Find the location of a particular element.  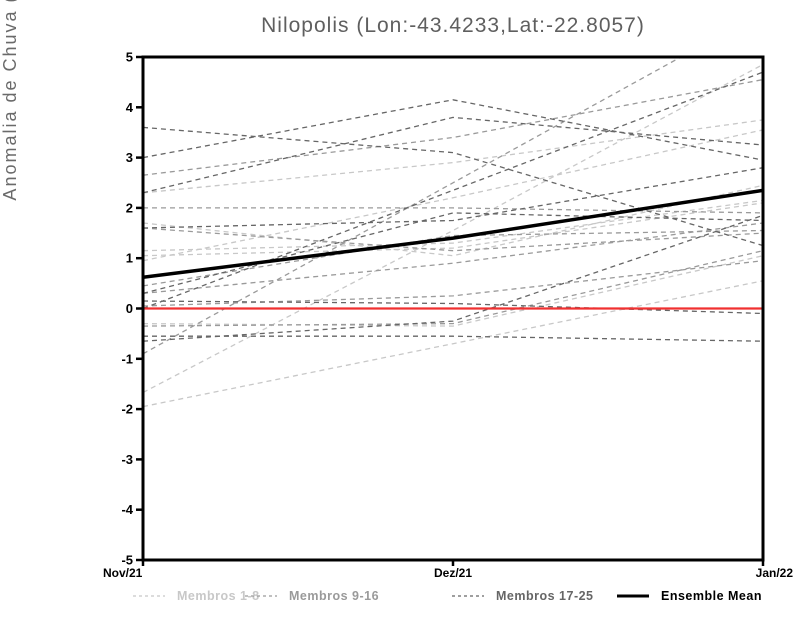

legend-item-3: Membros 17-25 is located at coordinates (523, 596).